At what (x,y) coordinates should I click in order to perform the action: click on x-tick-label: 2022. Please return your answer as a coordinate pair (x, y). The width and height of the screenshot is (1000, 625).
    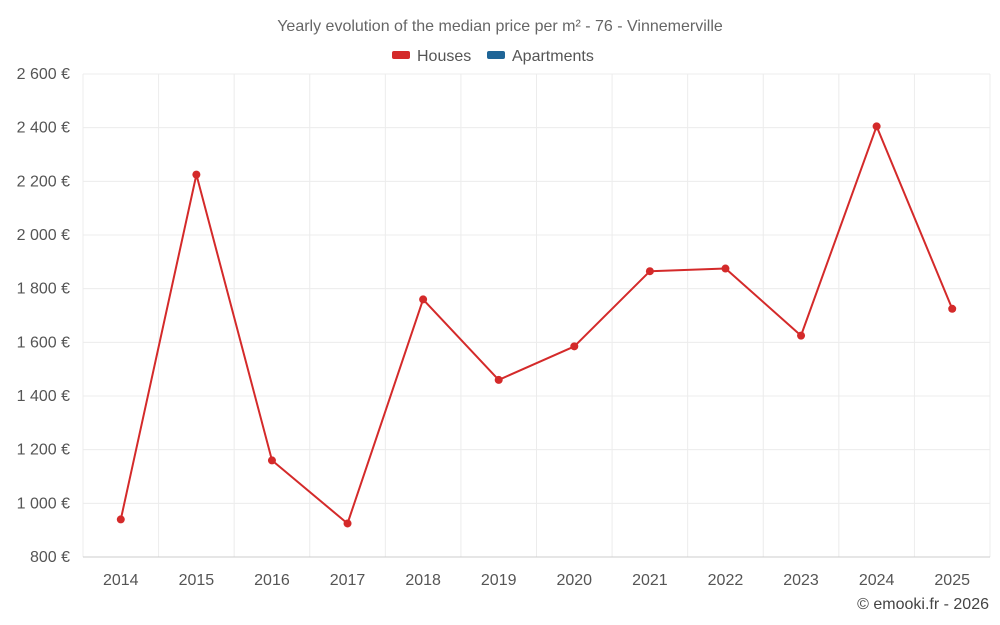
    Looking at the image, I should click on (726, 580).